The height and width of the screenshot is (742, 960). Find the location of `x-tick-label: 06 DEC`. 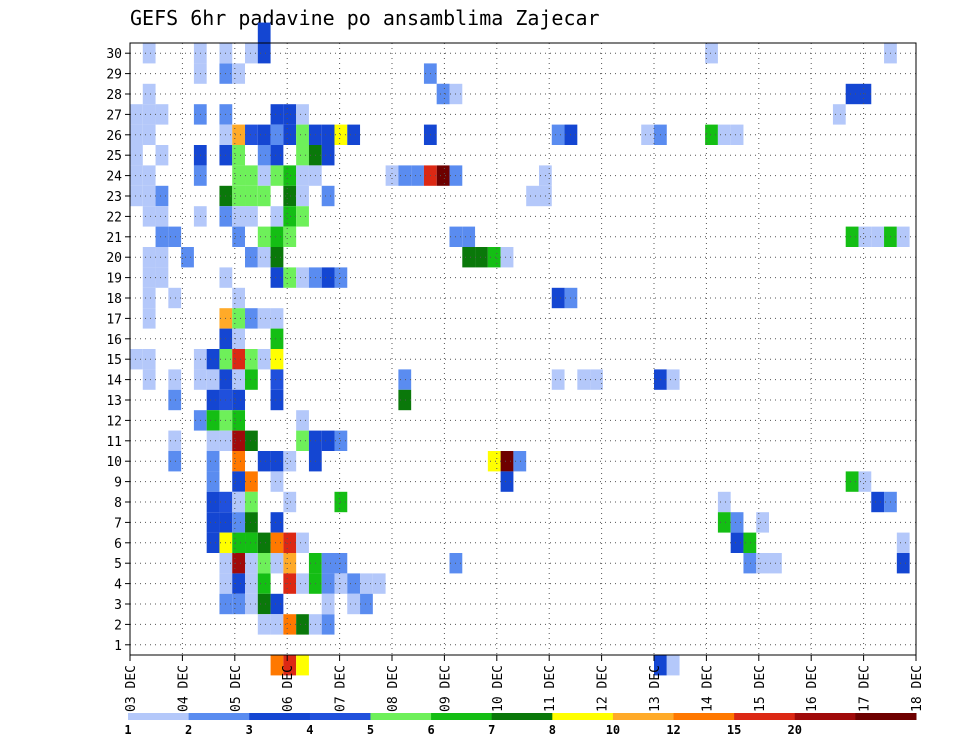

x-tick-label: 06 DEC is located at coordinates (288, 688).